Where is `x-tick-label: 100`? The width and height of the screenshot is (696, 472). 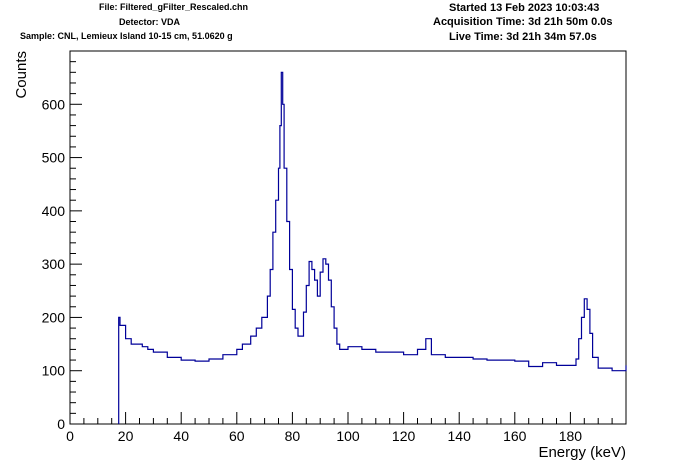
x-tick-label: 100 is located at coordinates (348, 436).